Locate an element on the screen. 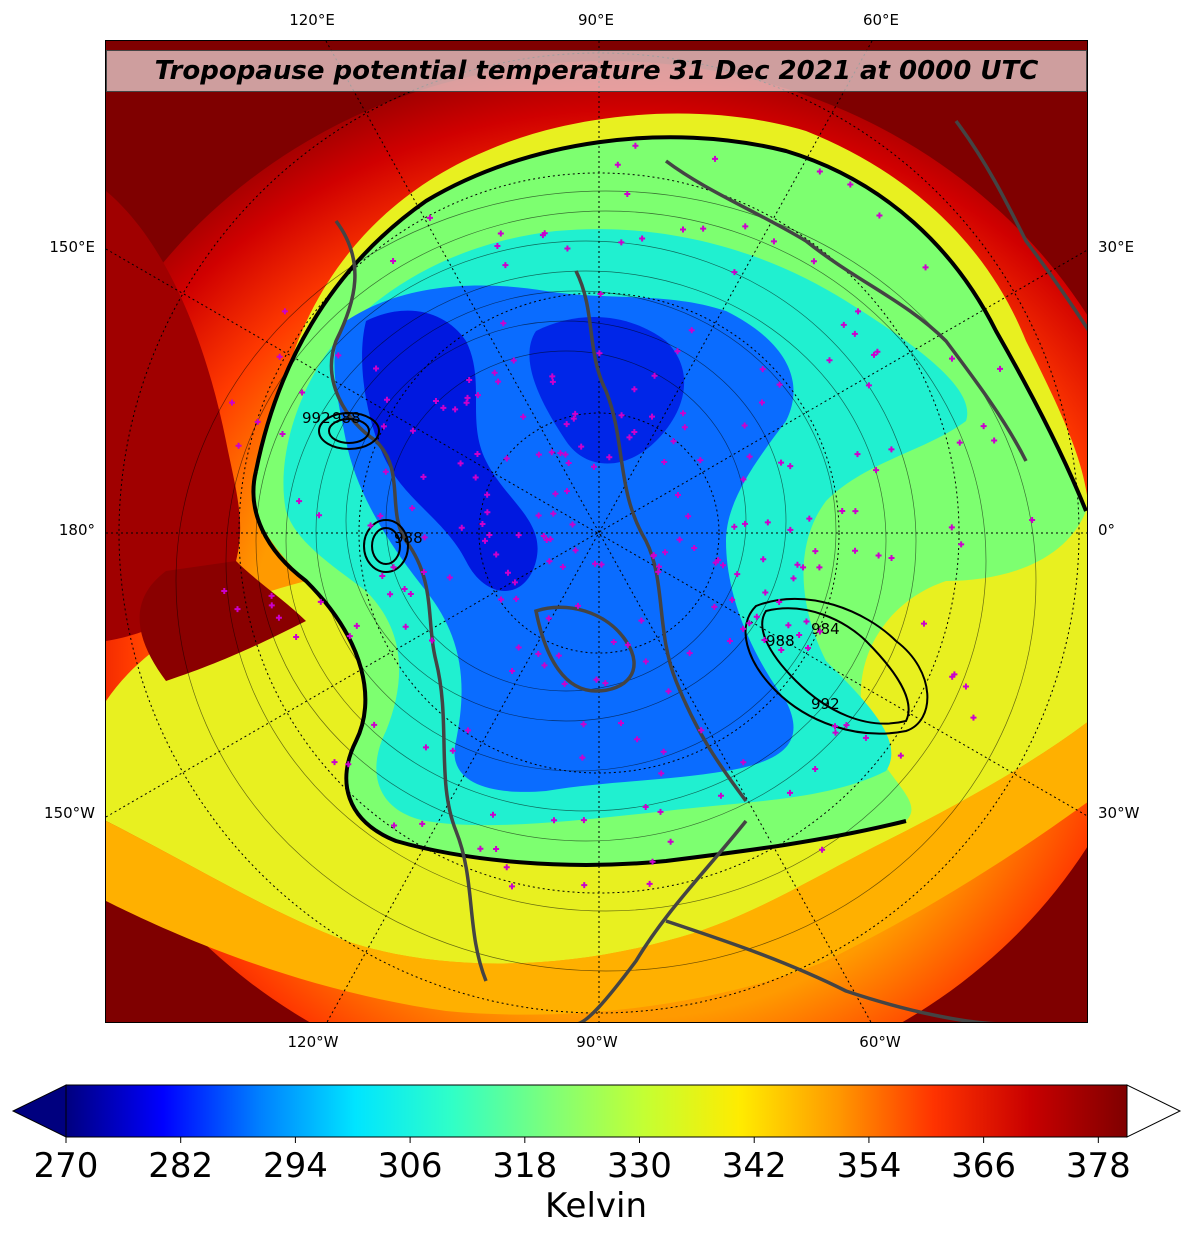 The width and height of the screenshot is (1192, 1238). colorbar-min-extend is located at coordinates (39, 1111).